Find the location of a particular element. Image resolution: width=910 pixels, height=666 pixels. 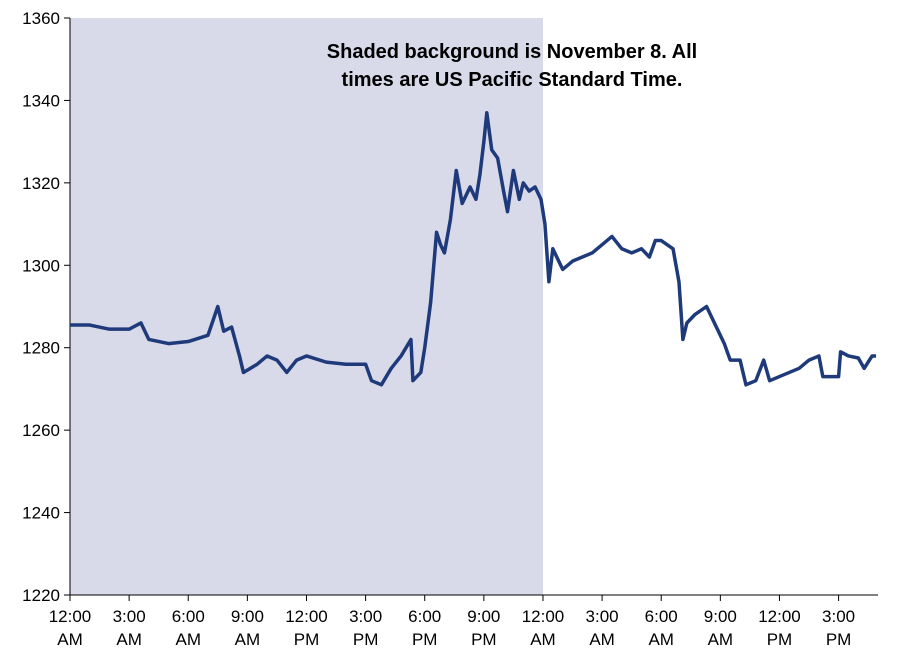

x-tick-label: 9:00 PM is located at coordinates (483, 628).